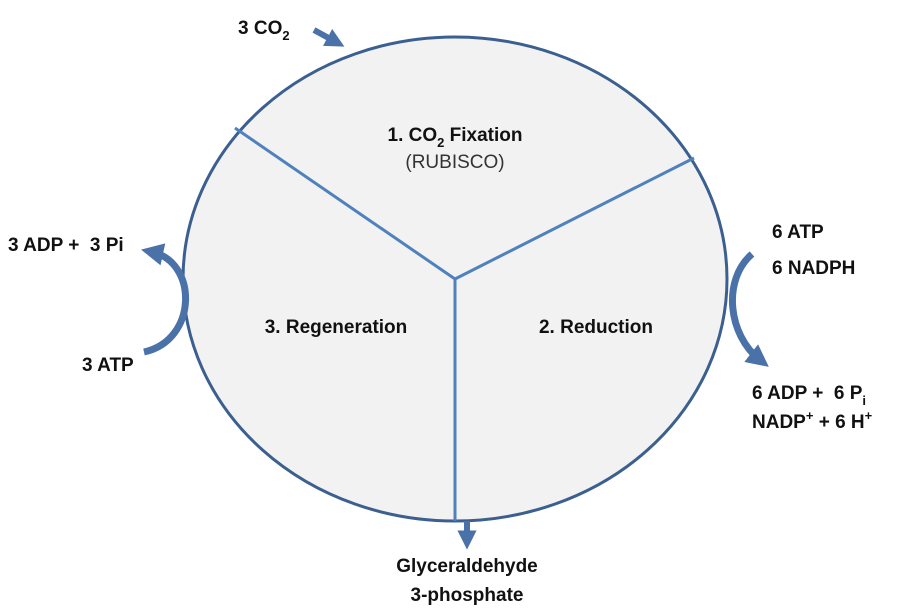 The height and width of the screenshot is (612, 920). I want to click on input-label: 3 CO2, so click(264, 30).